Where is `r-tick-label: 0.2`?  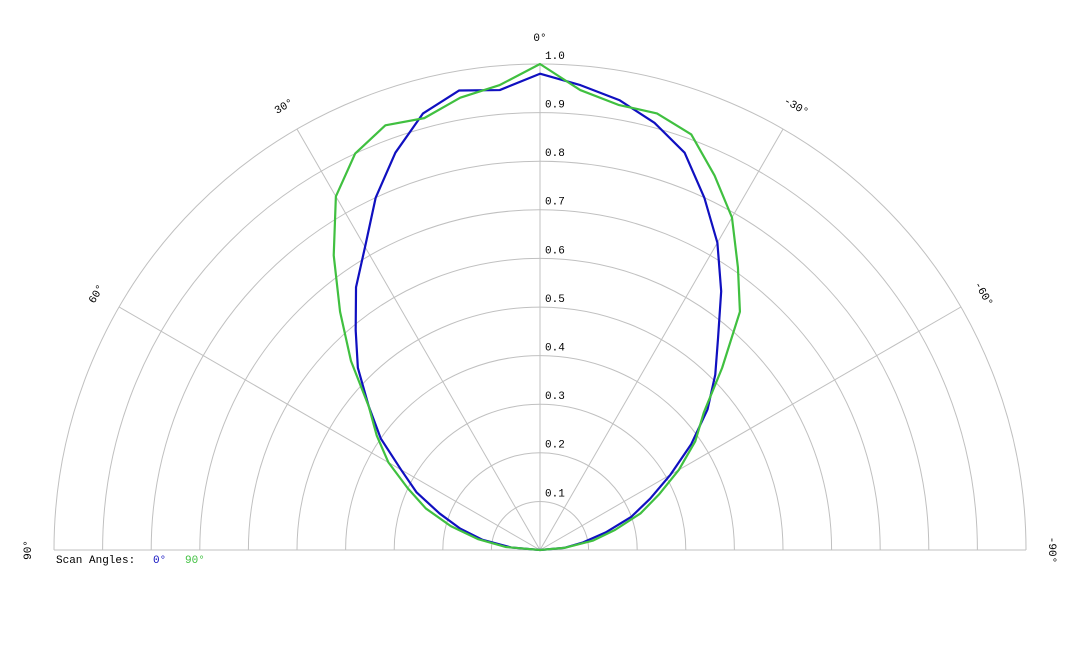
r-tick-label: 0.2 is located at coordinates (555, 446).